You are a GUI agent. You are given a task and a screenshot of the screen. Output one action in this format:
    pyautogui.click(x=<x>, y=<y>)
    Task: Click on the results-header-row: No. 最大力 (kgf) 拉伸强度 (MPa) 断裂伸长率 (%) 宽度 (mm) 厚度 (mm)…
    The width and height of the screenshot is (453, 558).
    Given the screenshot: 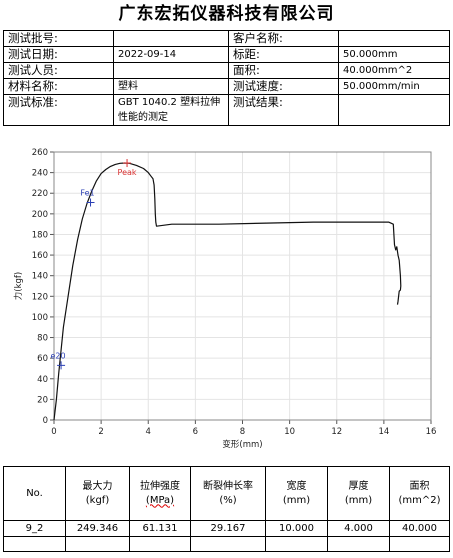 What is the action you would take?
    pyautogui.click(x=226, y=493)
    